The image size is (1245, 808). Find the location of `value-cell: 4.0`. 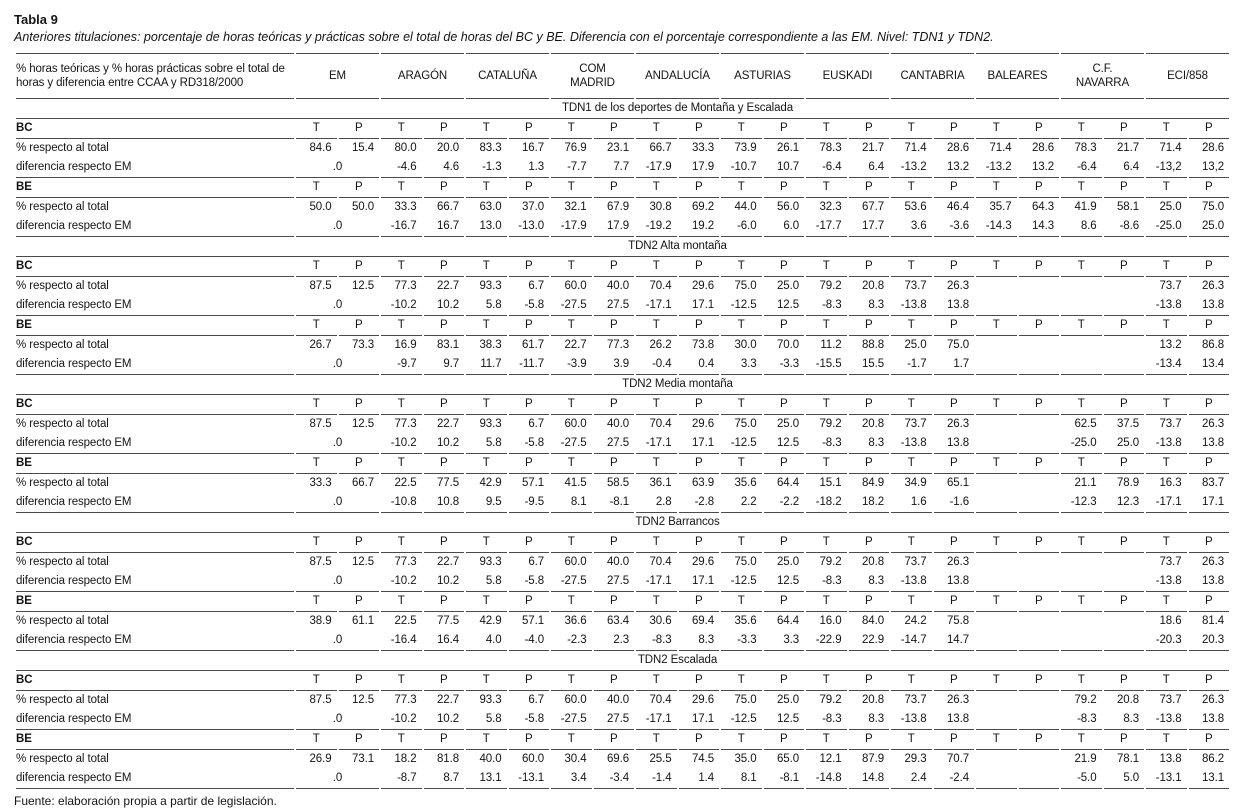

value-cell: 4.0 is located at coordinates (486, 641).